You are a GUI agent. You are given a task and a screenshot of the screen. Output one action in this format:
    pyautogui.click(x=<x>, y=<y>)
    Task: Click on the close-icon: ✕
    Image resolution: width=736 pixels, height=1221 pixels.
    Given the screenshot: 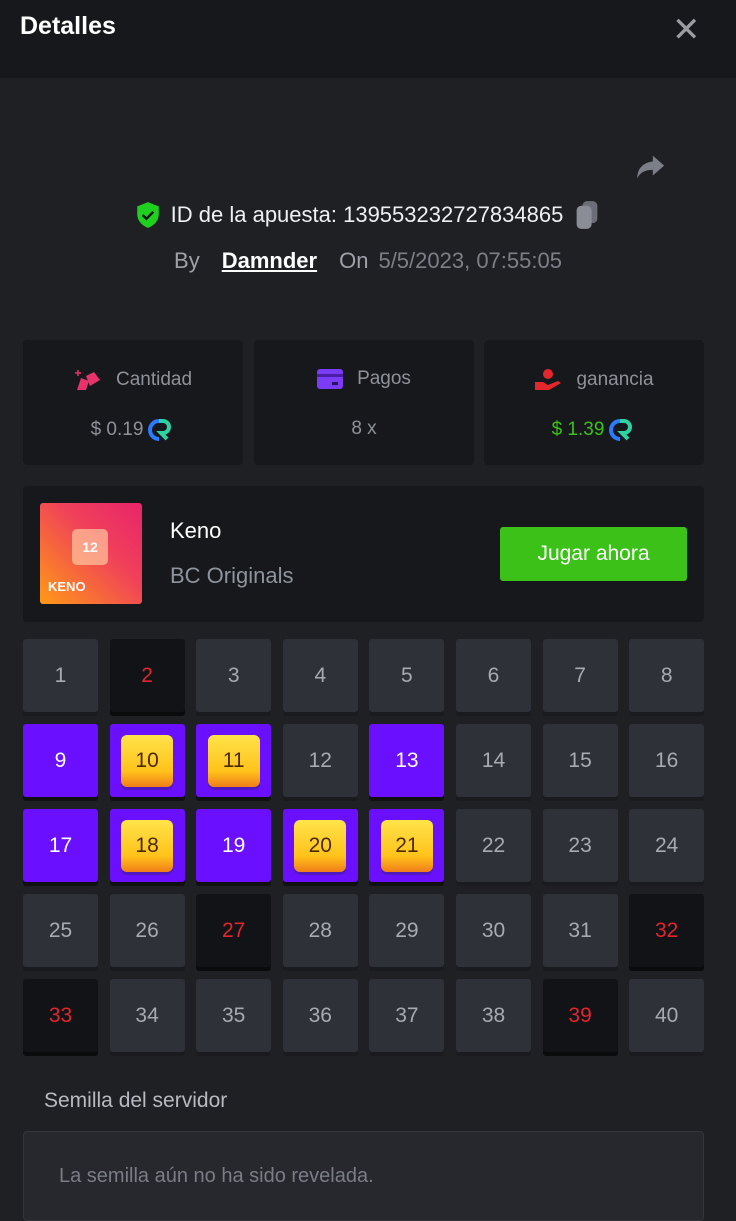 What is the action you would take?
    pyautogui.click(x=686, y=30)
    